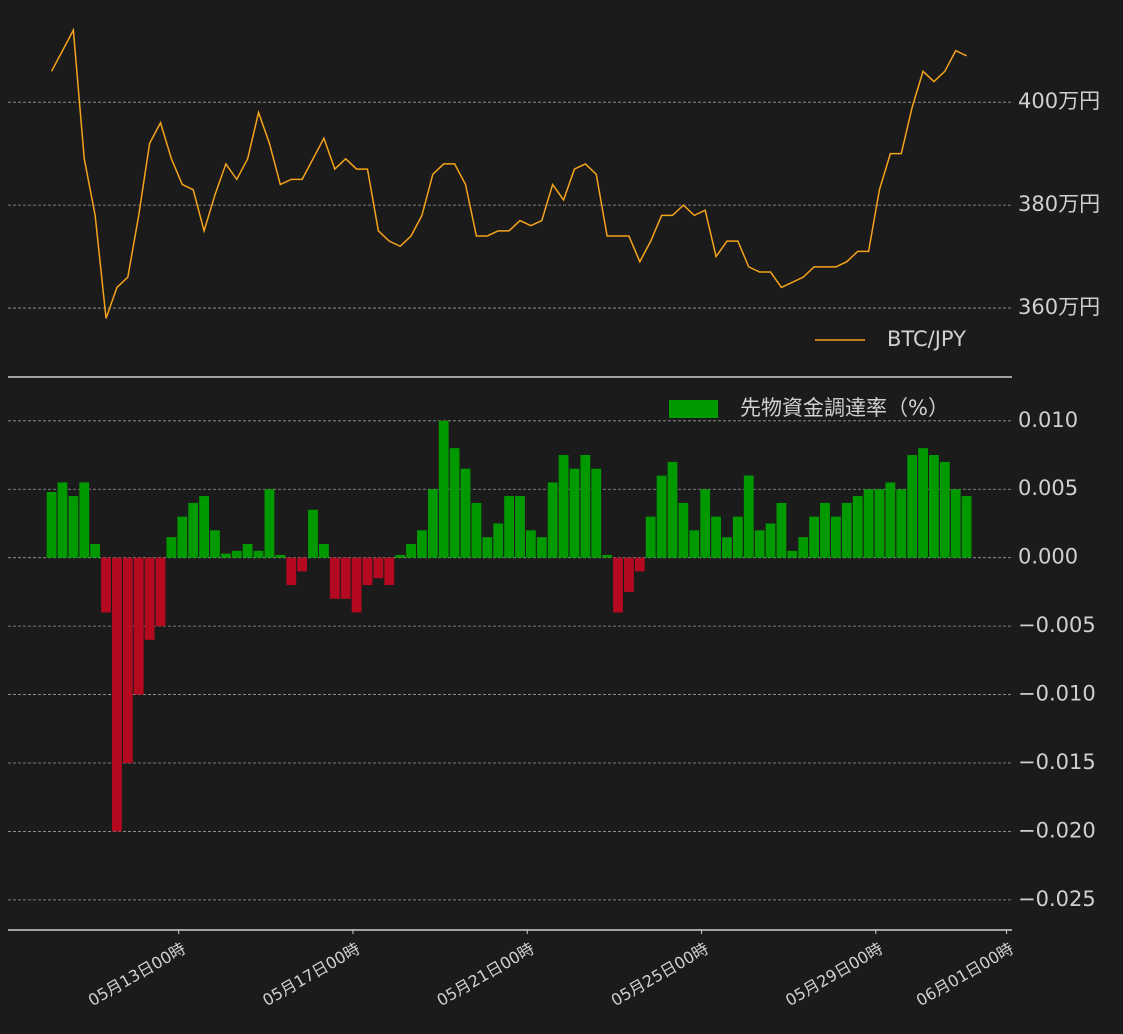  What do you see at coordinates (1048, 557) in the screenshot?
I see `y-tick-label: 0.000` at bounding box center [1048, 557].